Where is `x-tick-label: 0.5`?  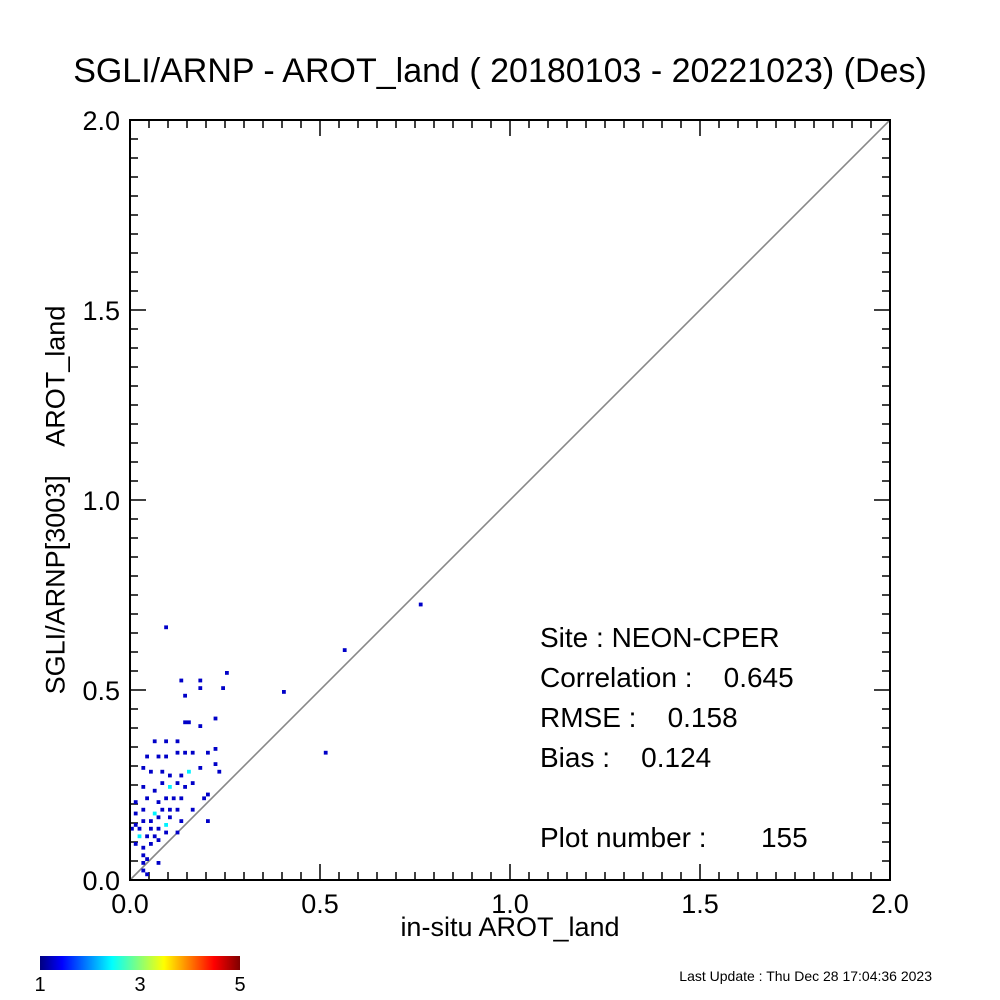
x-tick-label: 0.5 is located at coordinates (320, 904).